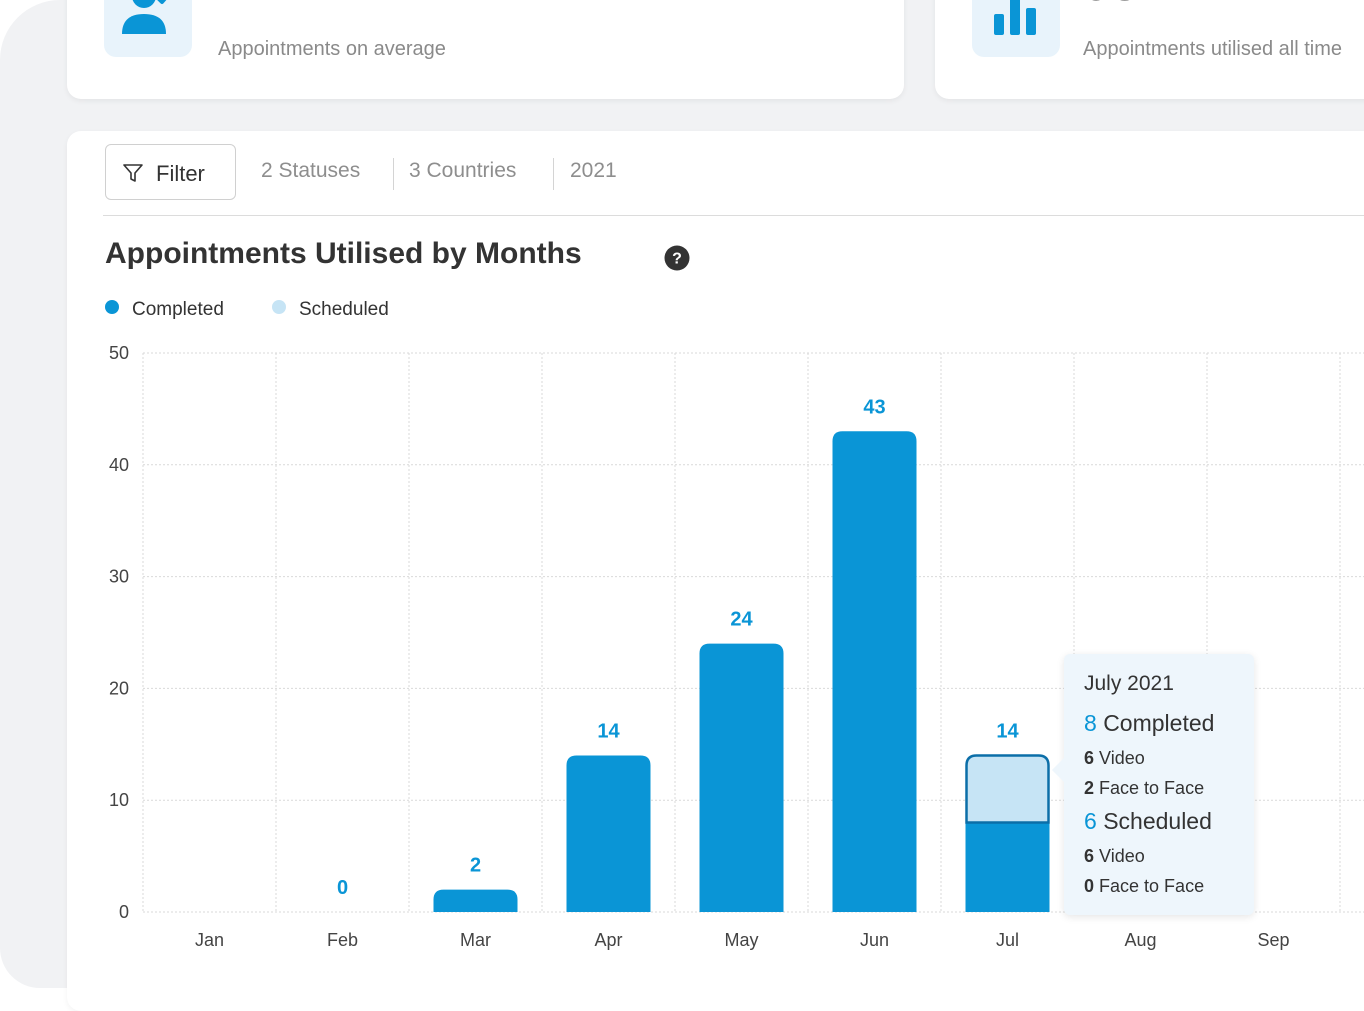 This screenshot has height=1011, width=1364. I want to click on tooltip-label: Completed, so click(1159, 723).